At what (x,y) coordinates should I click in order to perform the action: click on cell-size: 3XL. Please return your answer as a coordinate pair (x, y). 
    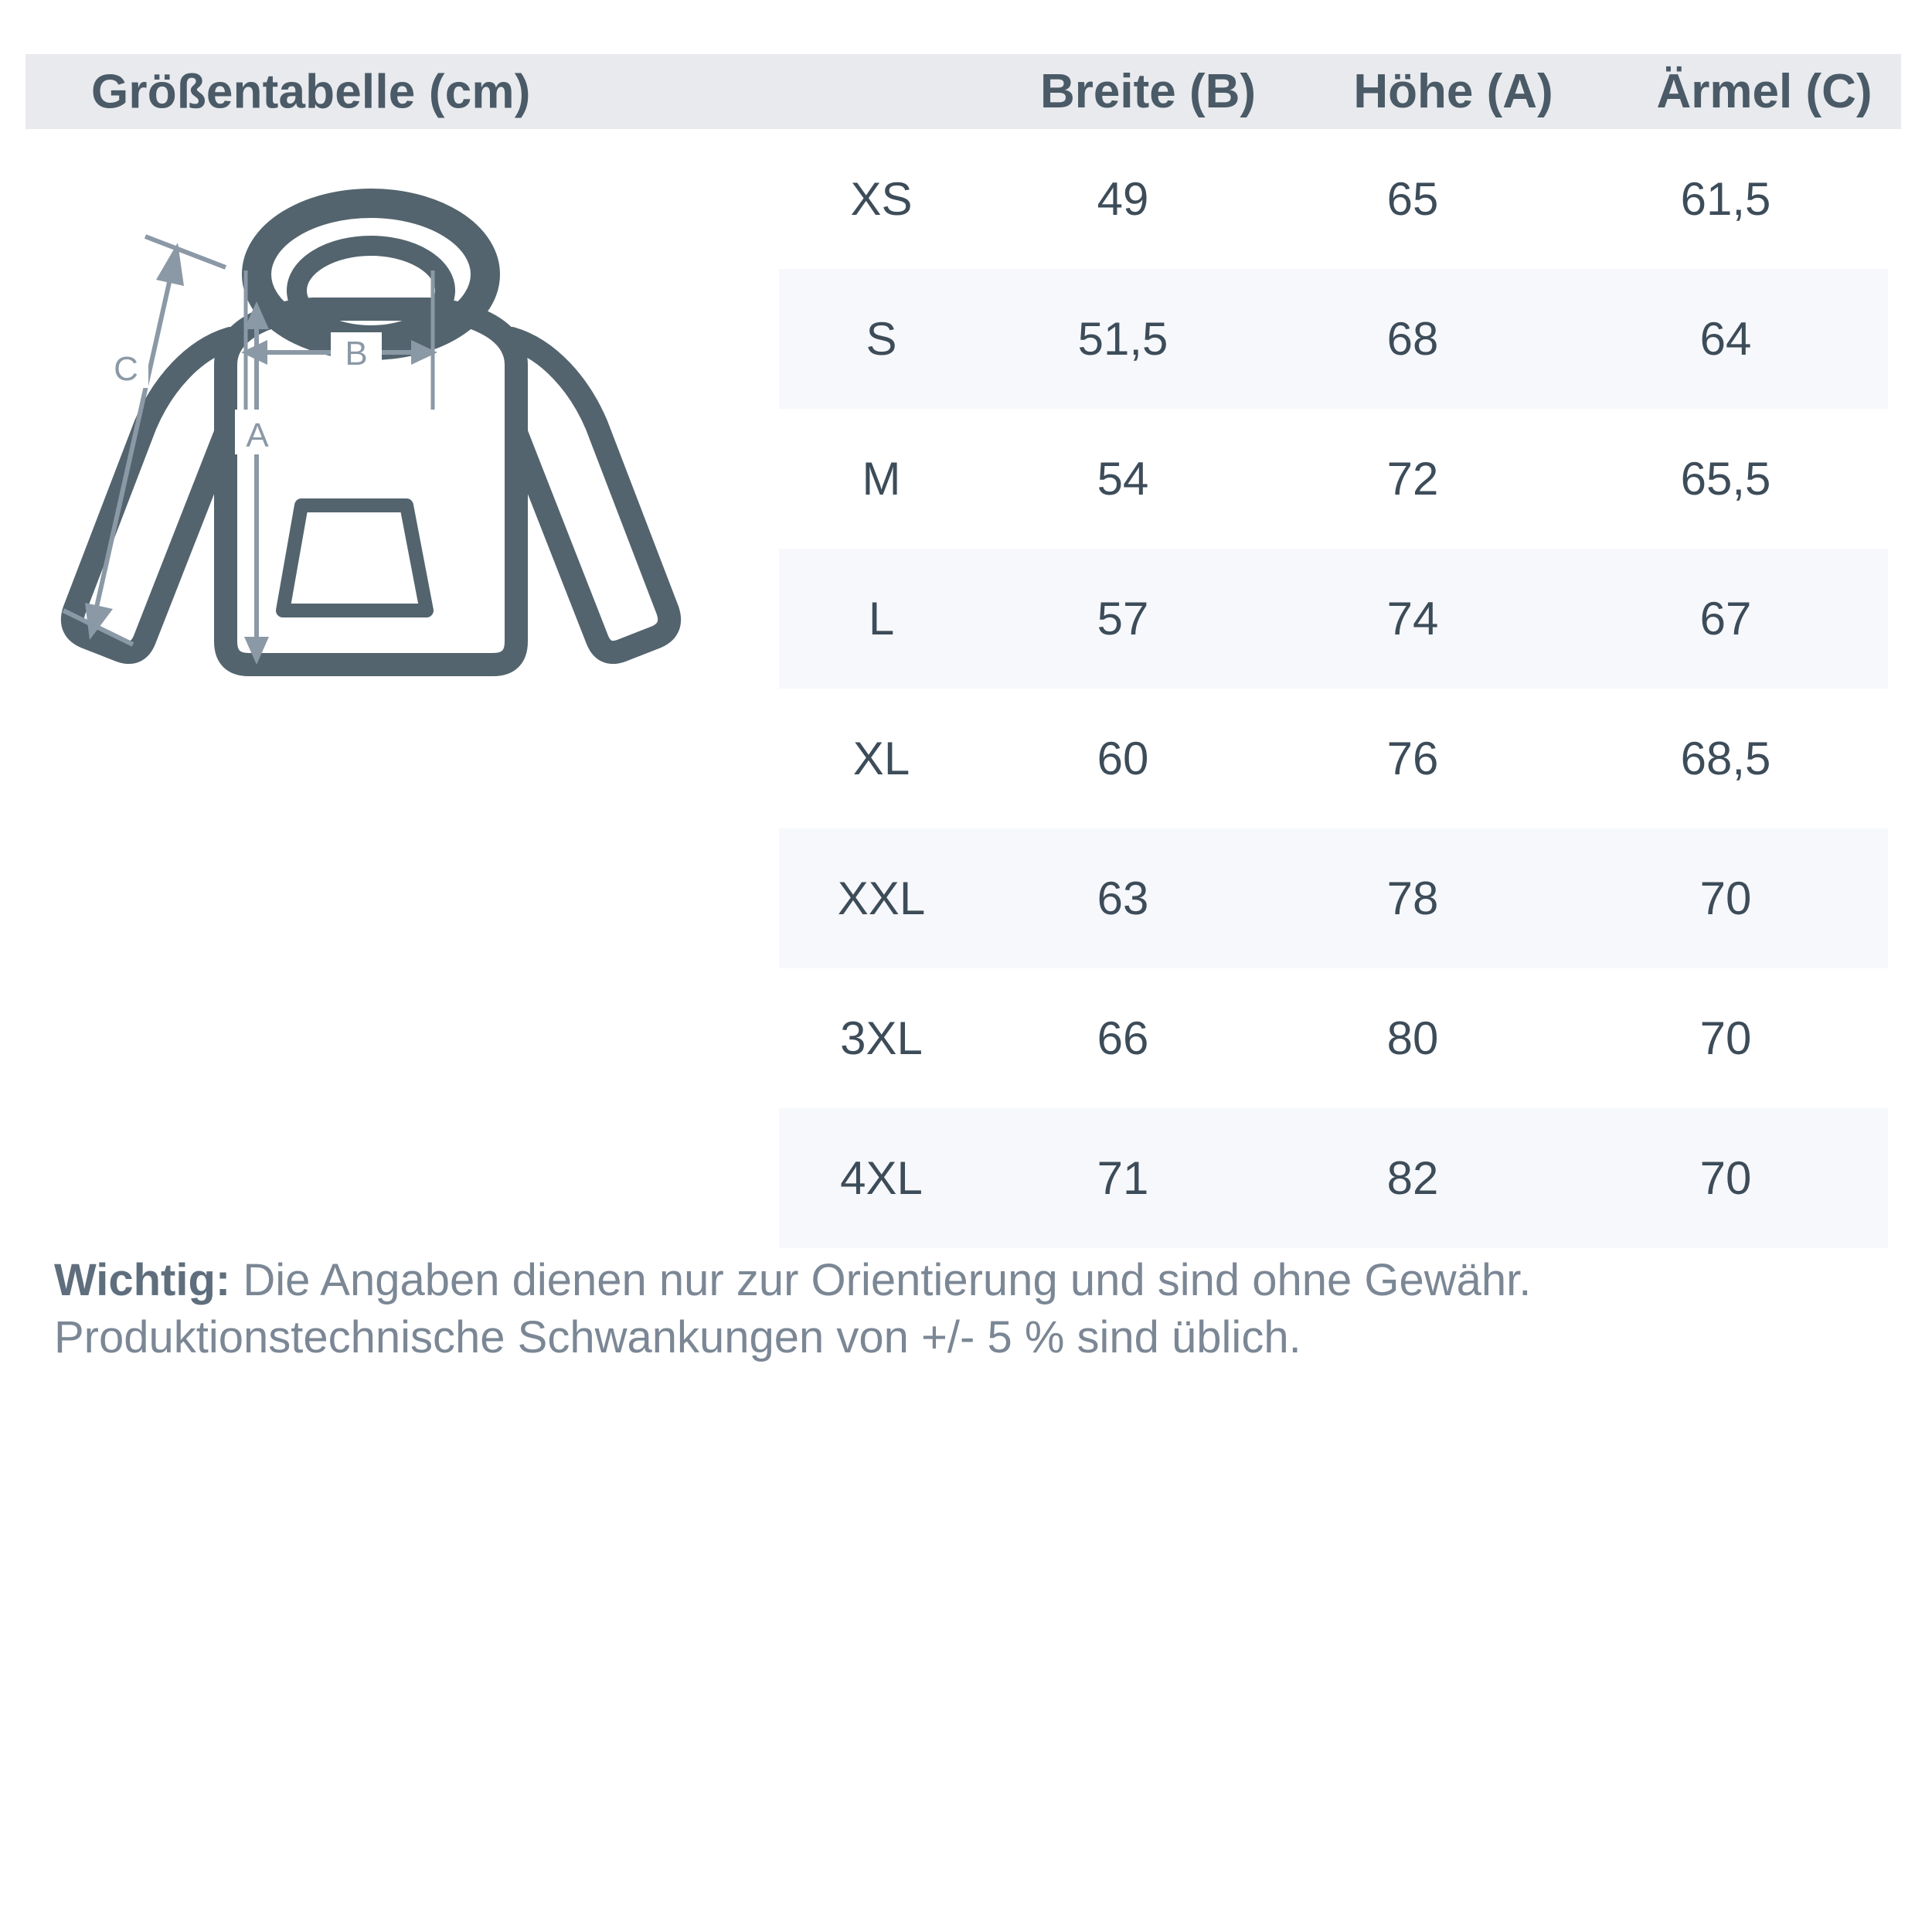
    Looking at the image, I should click on (882, 1038).